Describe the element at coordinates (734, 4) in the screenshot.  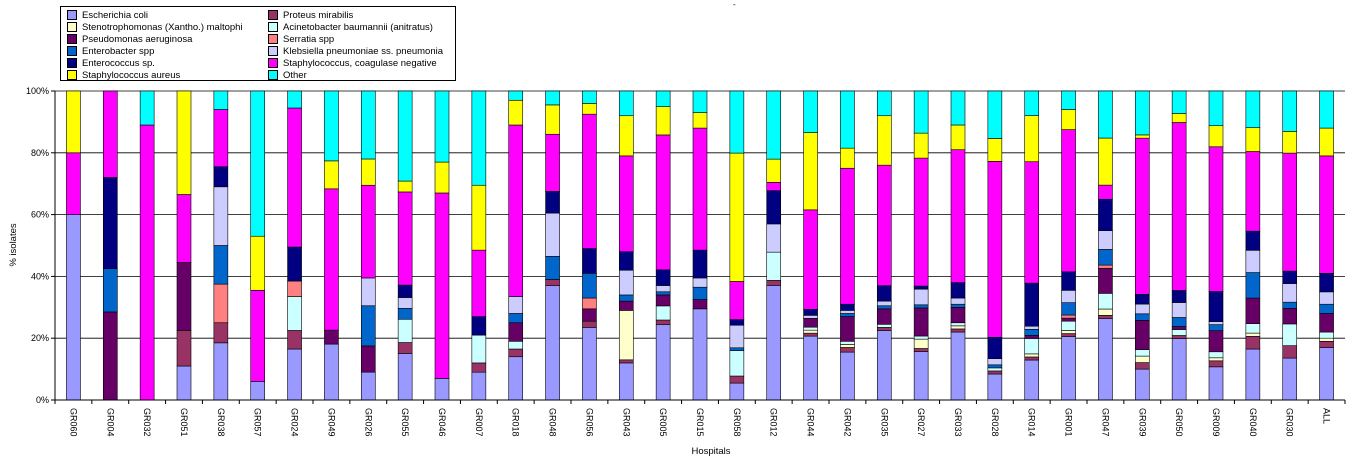
I see `stray-mark: -` at that location.